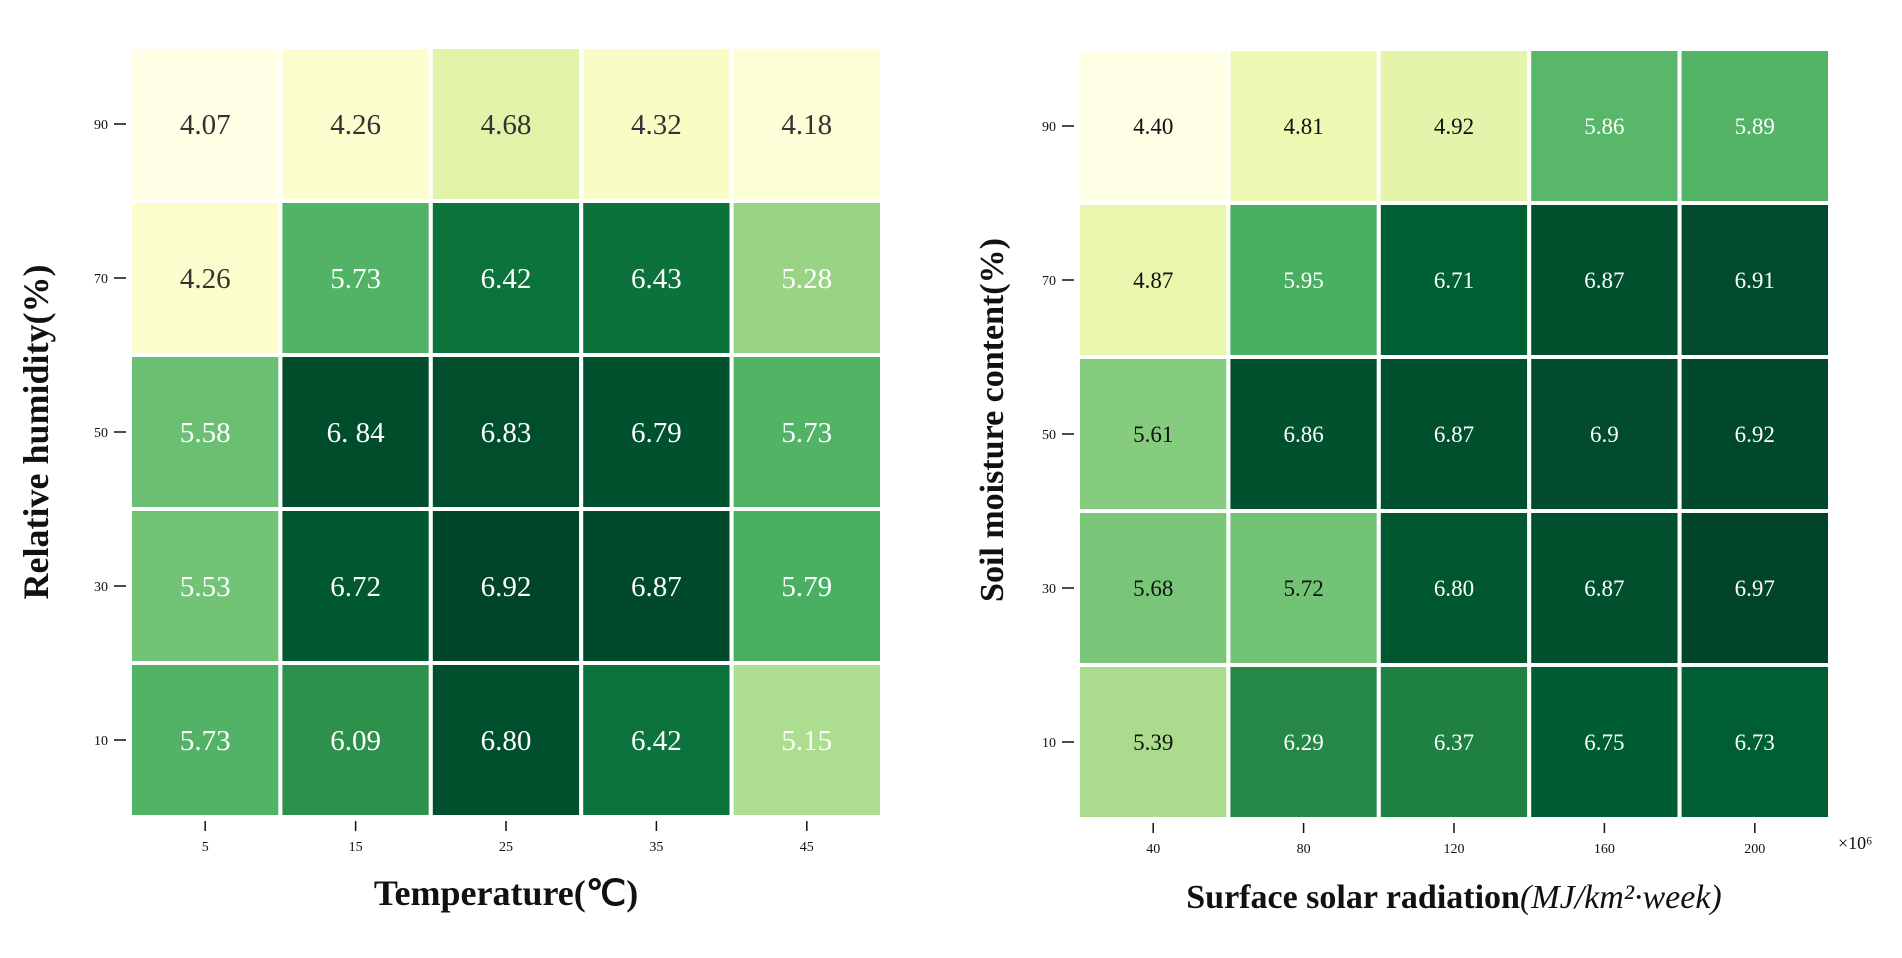 This screenshot has width=1902, height=958. What do you see at coordinates (806, 433) in the screenshot?
I see `cell-value-label-2-4: 5.73` at bounding box center [806, 433].